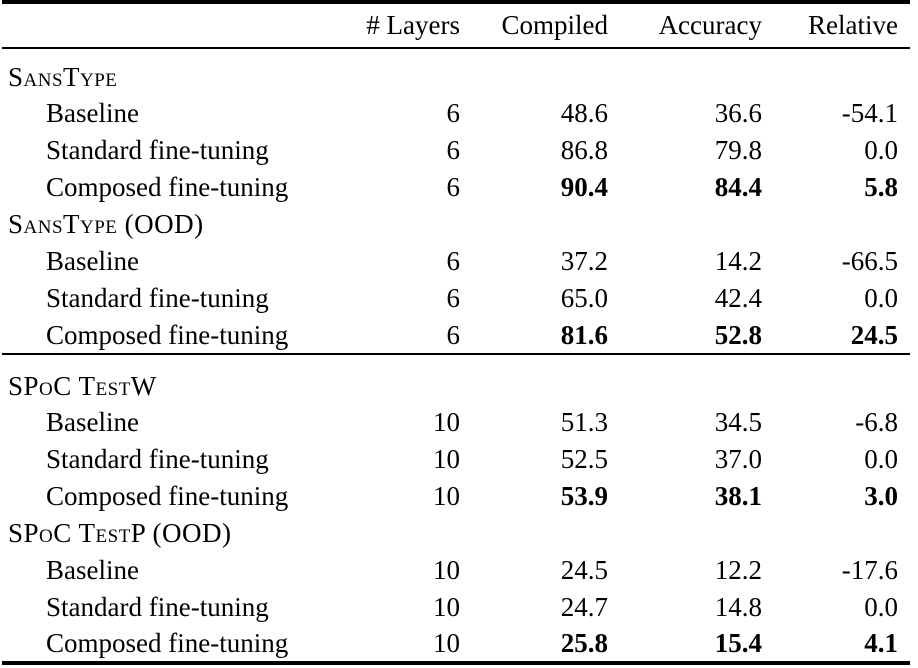  What do you see at coordinates (738, 496) in the screenshot?
I see `cell-accuracy: 38.1` at bounding box center [738, 496].